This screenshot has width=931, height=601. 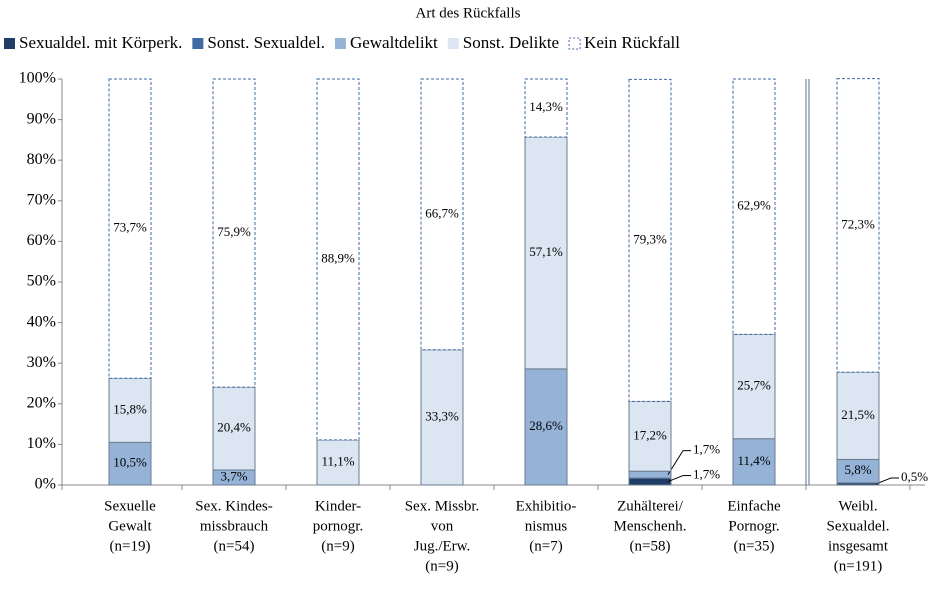 I want to click on legend-label: Sexualdel. mit Körperk., so click(x=100, y=42).